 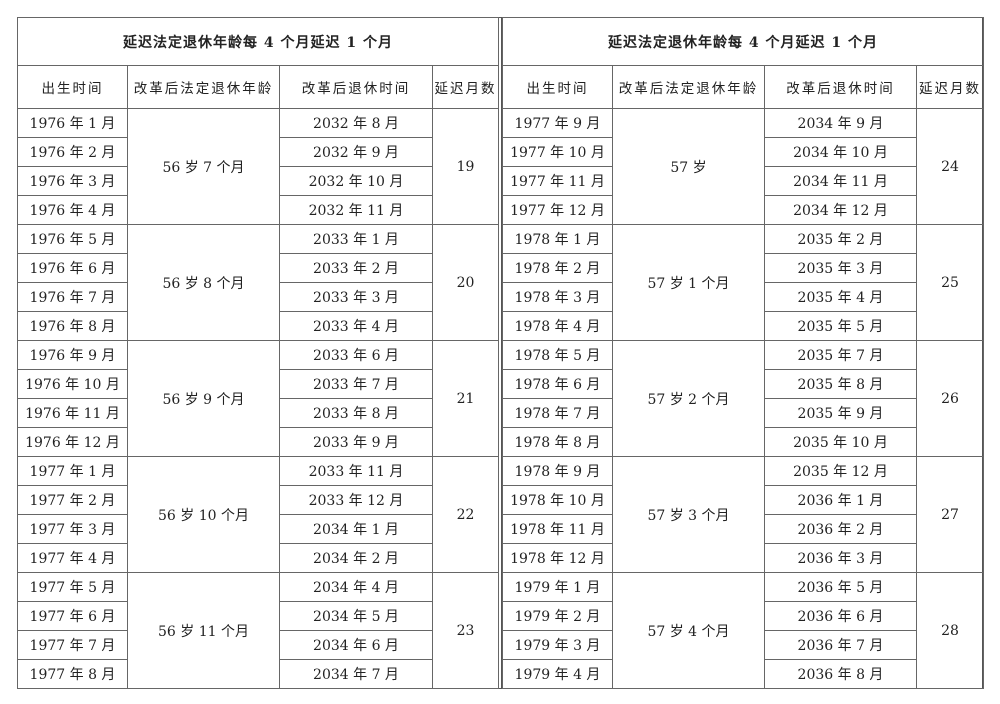 I want to click on birth-time-cell: 1977 年 7 月, so click(x=72, y=645).